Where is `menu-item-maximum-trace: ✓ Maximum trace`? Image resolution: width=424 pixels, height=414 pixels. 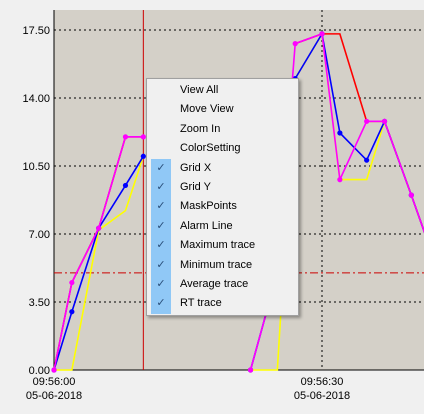
menu-item-maximum-trace: ✓ Maximum trace is located at coordinates (222, 246).